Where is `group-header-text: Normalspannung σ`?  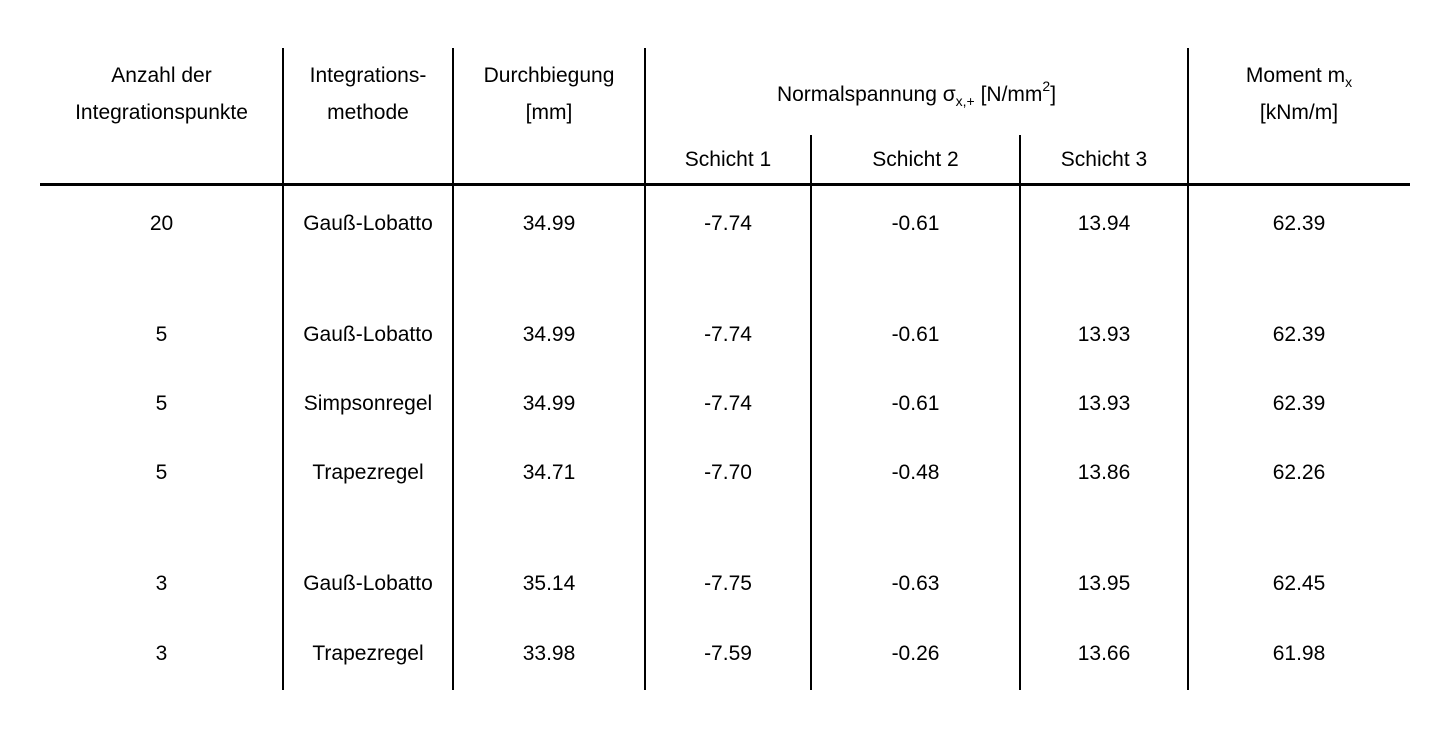
group-header-text: Normalspannung σ is located at coordinates (866, 94).